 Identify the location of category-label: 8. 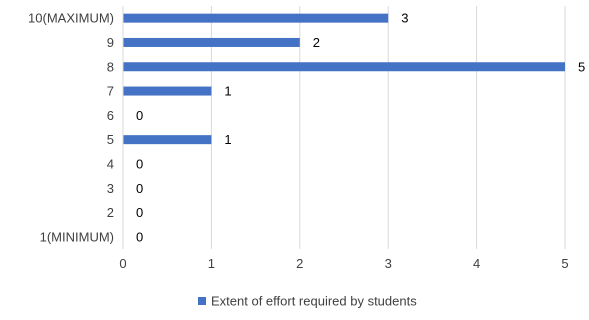
(110, 66).